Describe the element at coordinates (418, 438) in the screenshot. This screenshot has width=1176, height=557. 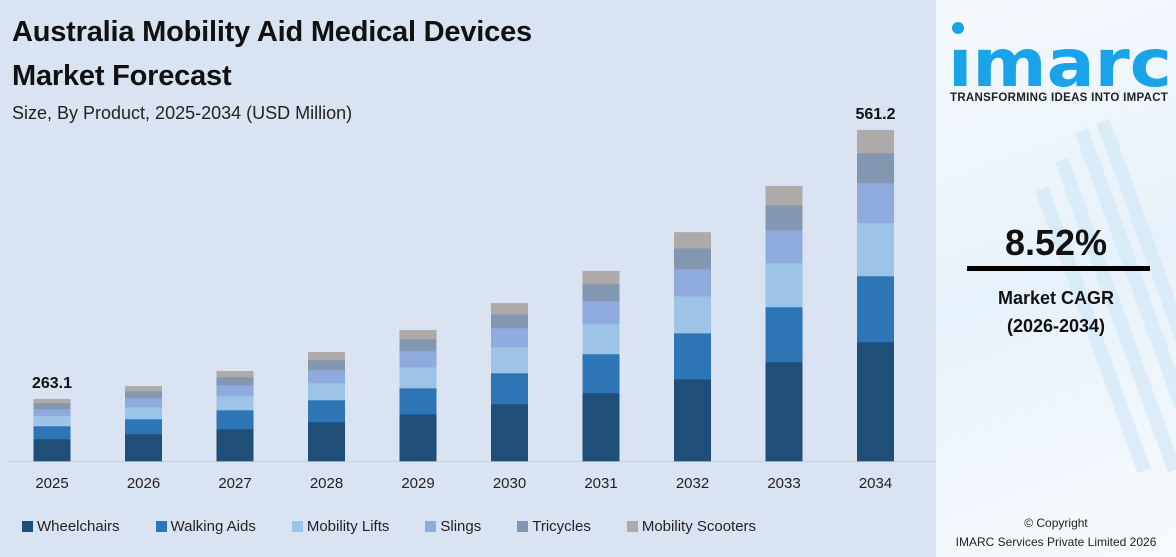
I see `bar-segment-wheelchairs-2029` at that location.